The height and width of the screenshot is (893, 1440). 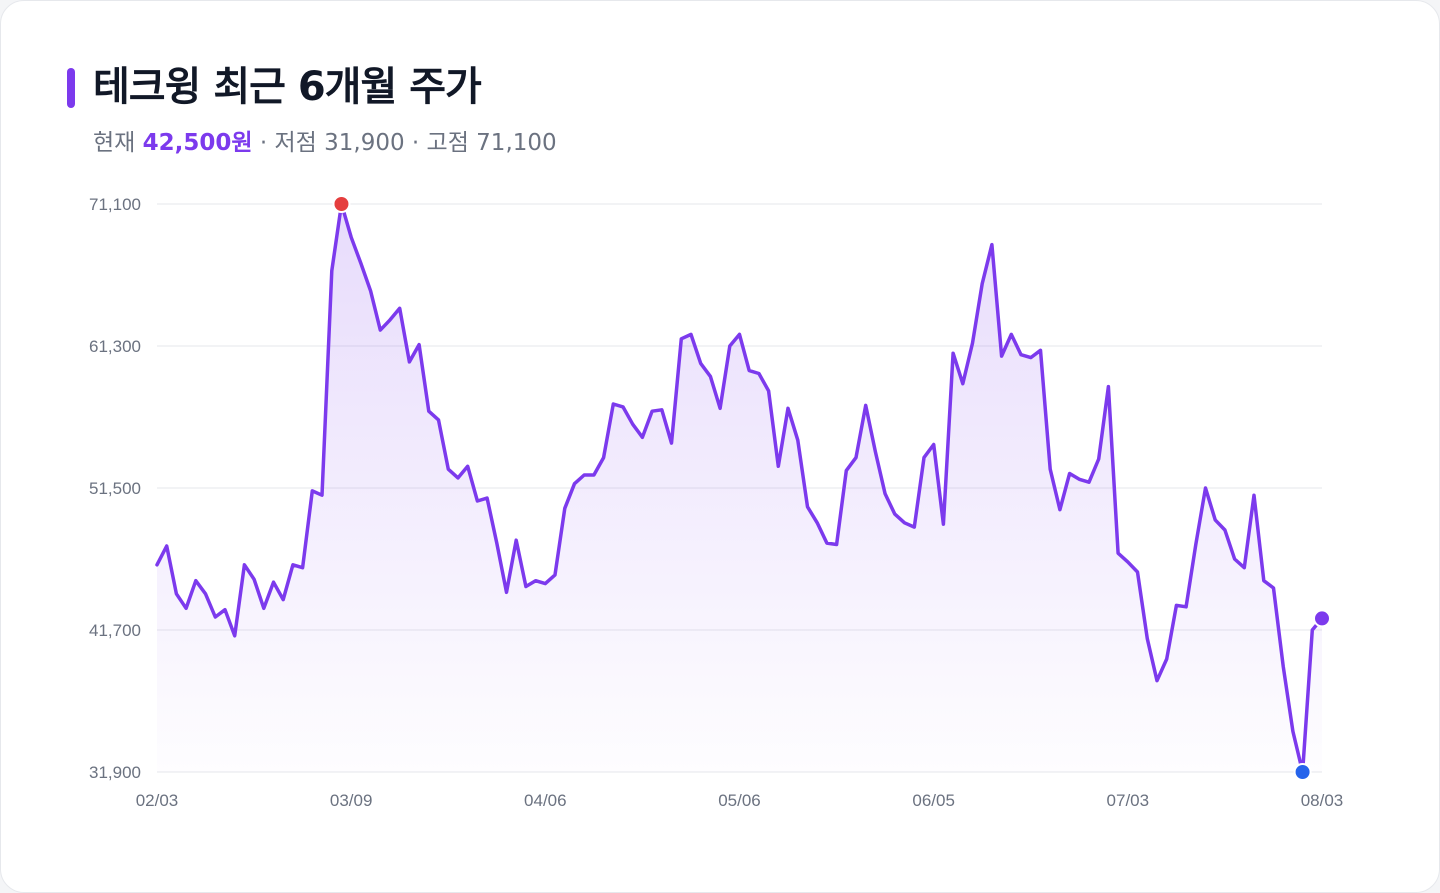 I want to click on current-point-marker, so click(x=1322, y=618).